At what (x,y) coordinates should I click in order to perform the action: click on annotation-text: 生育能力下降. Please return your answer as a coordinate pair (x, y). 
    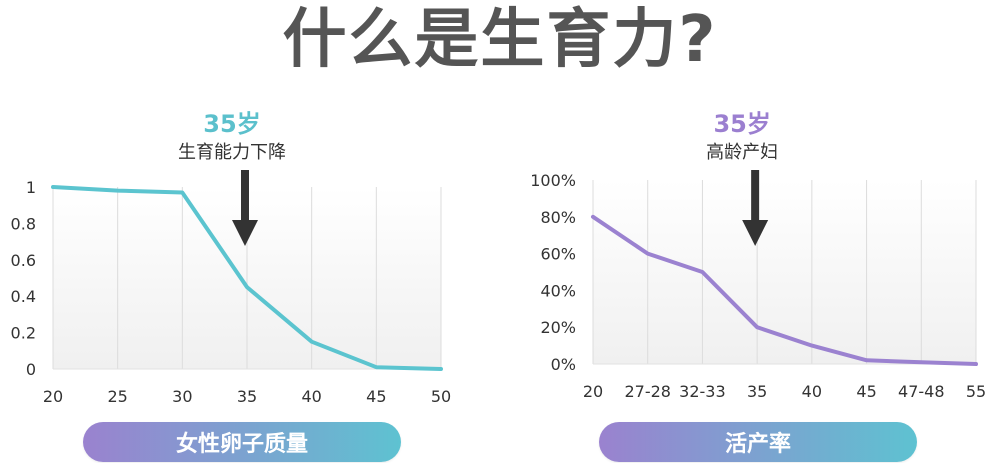
    Looking at the image, I should click on (232, 152).